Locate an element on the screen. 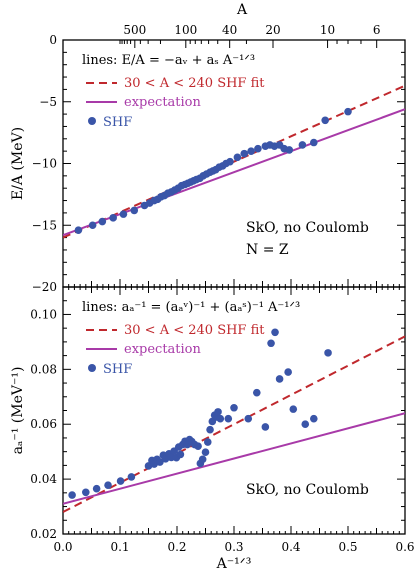  y-tick-label: −10 is located at coordinates (44, 164).